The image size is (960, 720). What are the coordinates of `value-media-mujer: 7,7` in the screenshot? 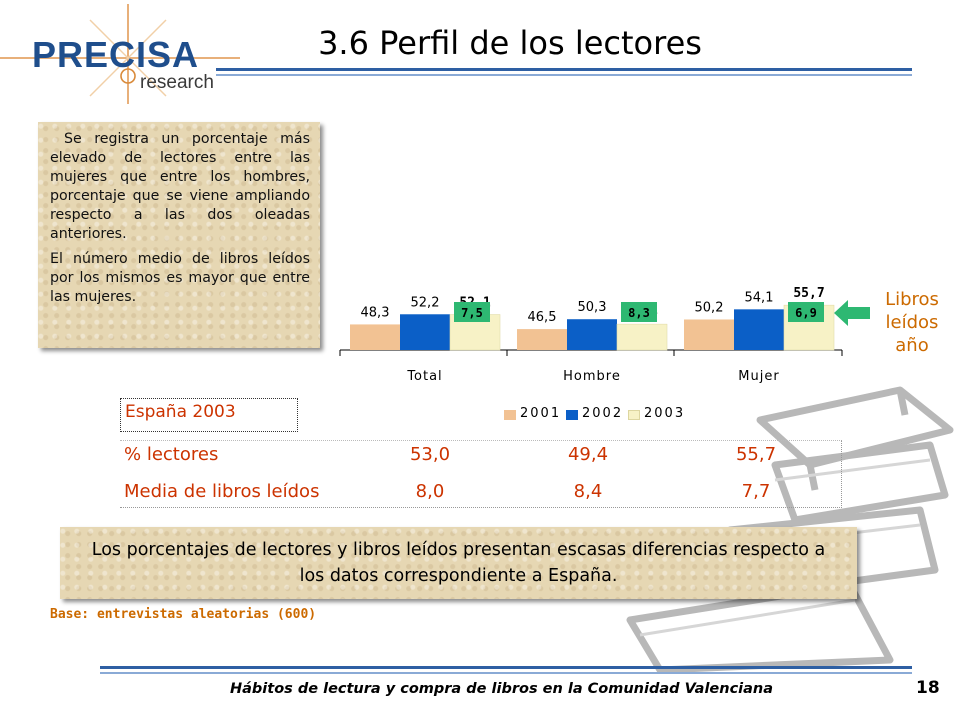 It's located at (756, 491).